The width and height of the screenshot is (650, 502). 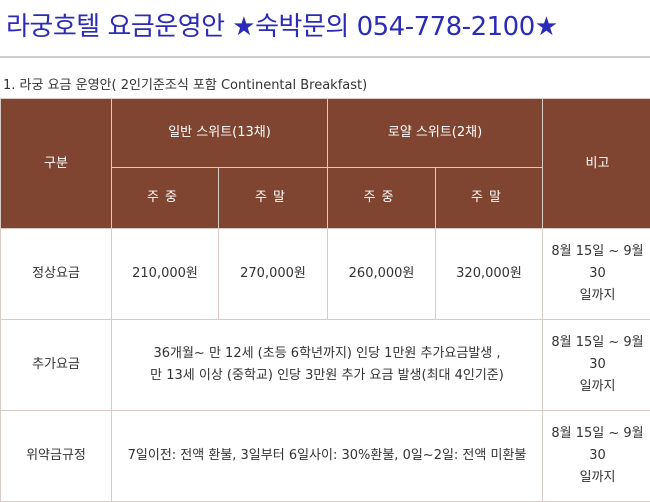 What do you see at coordinates (489, 198) in the screenshot?
I see `header-royal-weekend: 주말` at bounding box center [489, 198].